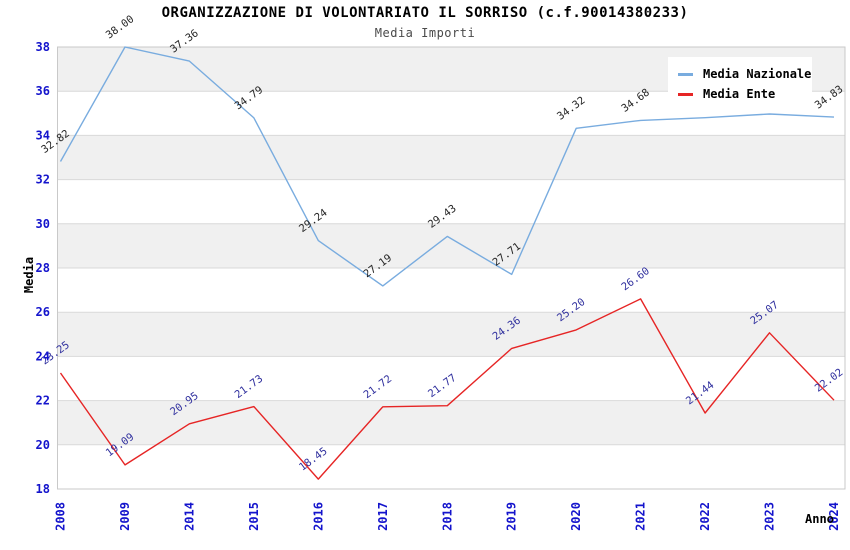 This screenshot has width=850, height=550. Describe the element at coordinates (254, 516) in the screenshot. I see `x-tick-label: 2015` at that location.